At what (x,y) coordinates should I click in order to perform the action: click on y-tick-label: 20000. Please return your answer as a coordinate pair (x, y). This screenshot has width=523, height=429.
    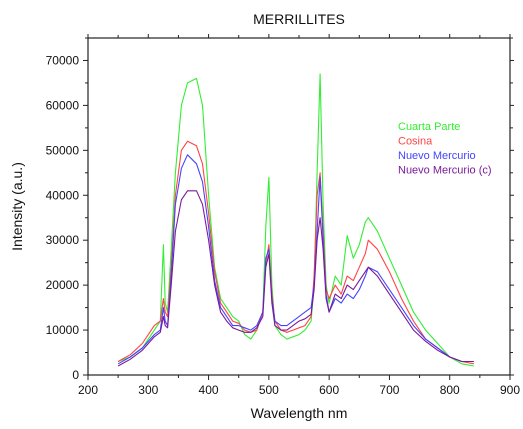
    Looking at the image, I should click on (63, 285).